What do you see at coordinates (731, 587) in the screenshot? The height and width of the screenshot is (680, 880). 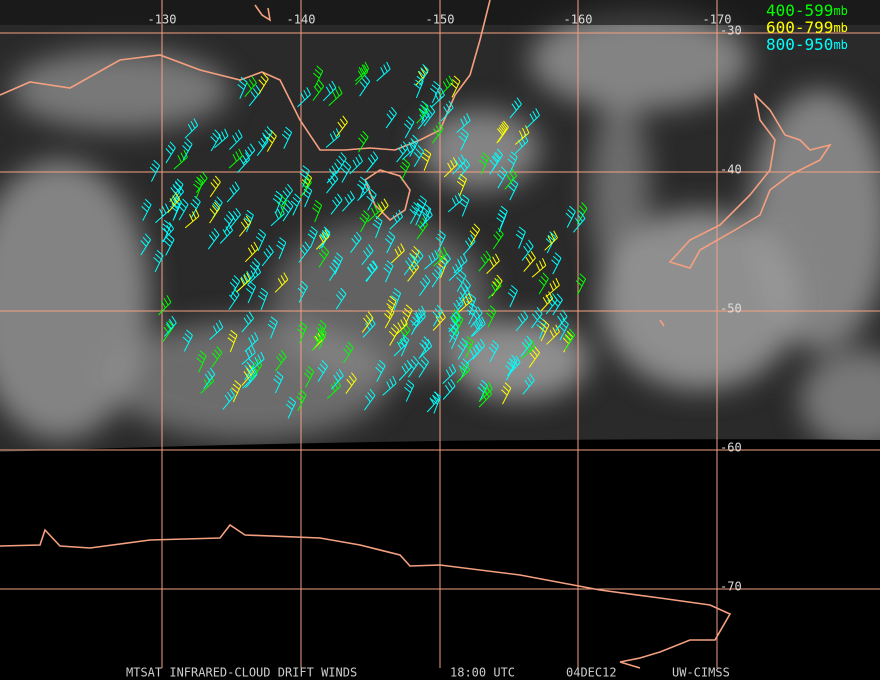 I see `latitude-label: -70` at bounding box center [731, 587].